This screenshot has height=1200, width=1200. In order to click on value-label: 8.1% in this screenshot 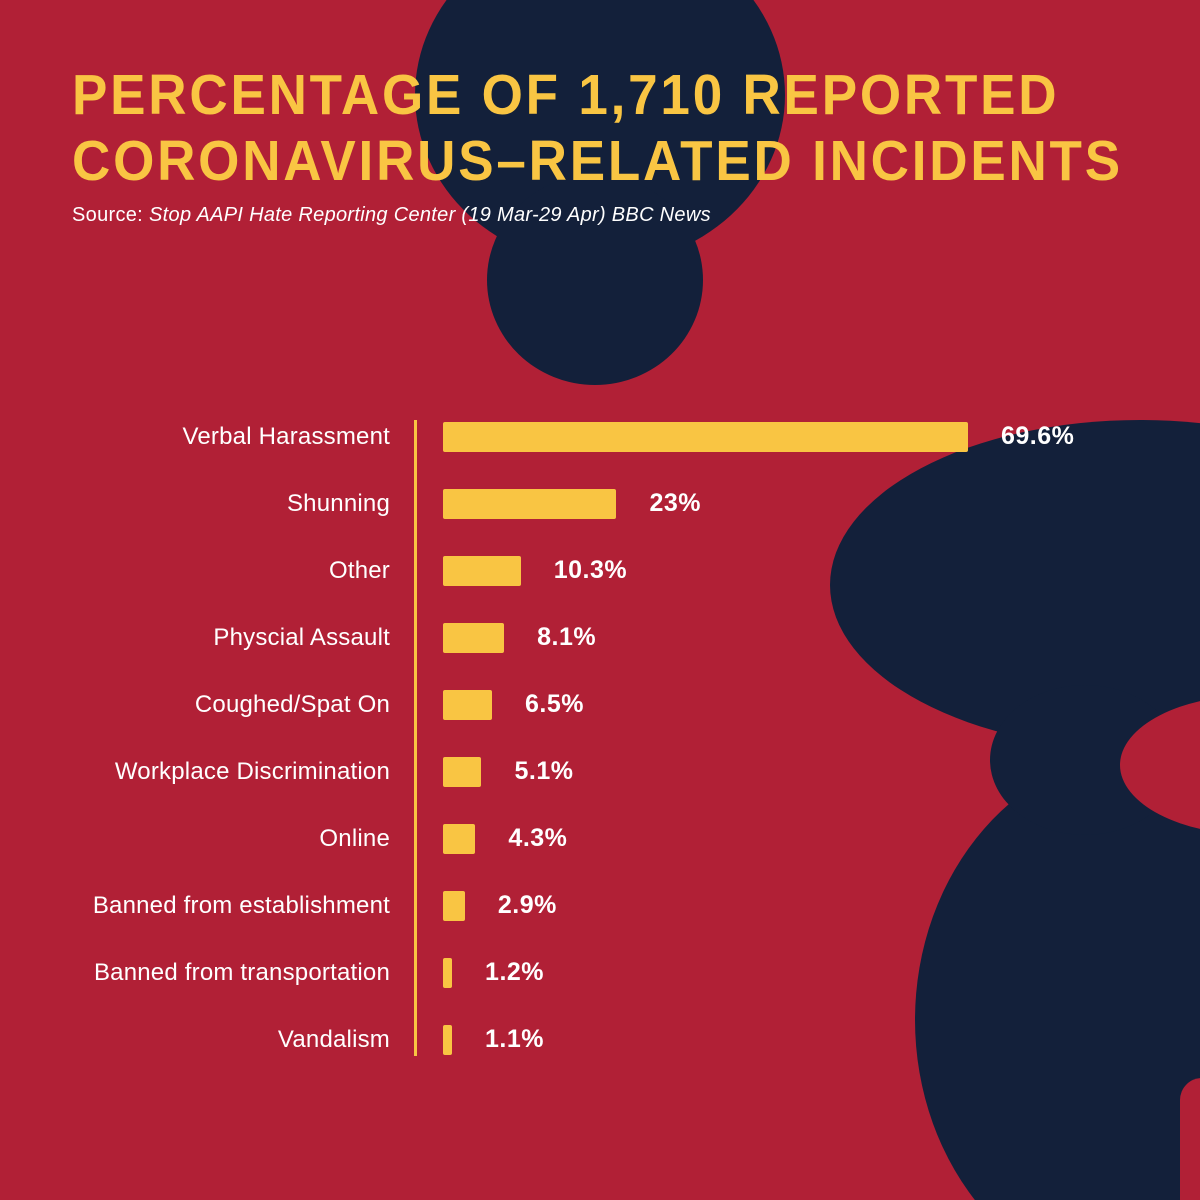, I will do `click(567, 637)`.